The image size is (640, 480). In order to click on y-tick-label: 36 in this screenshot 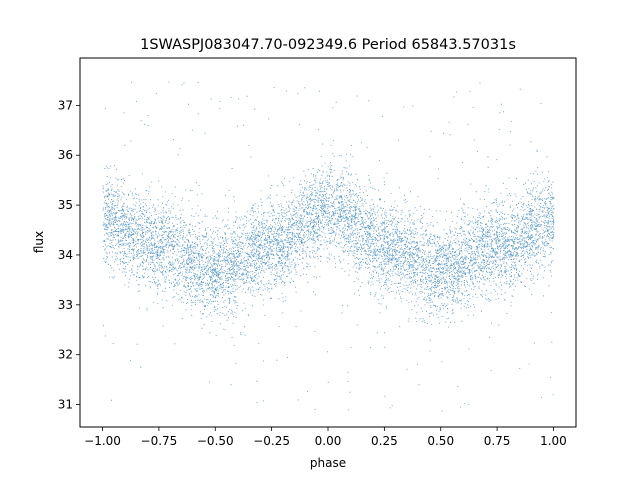, I will do `click(65, 155)`.